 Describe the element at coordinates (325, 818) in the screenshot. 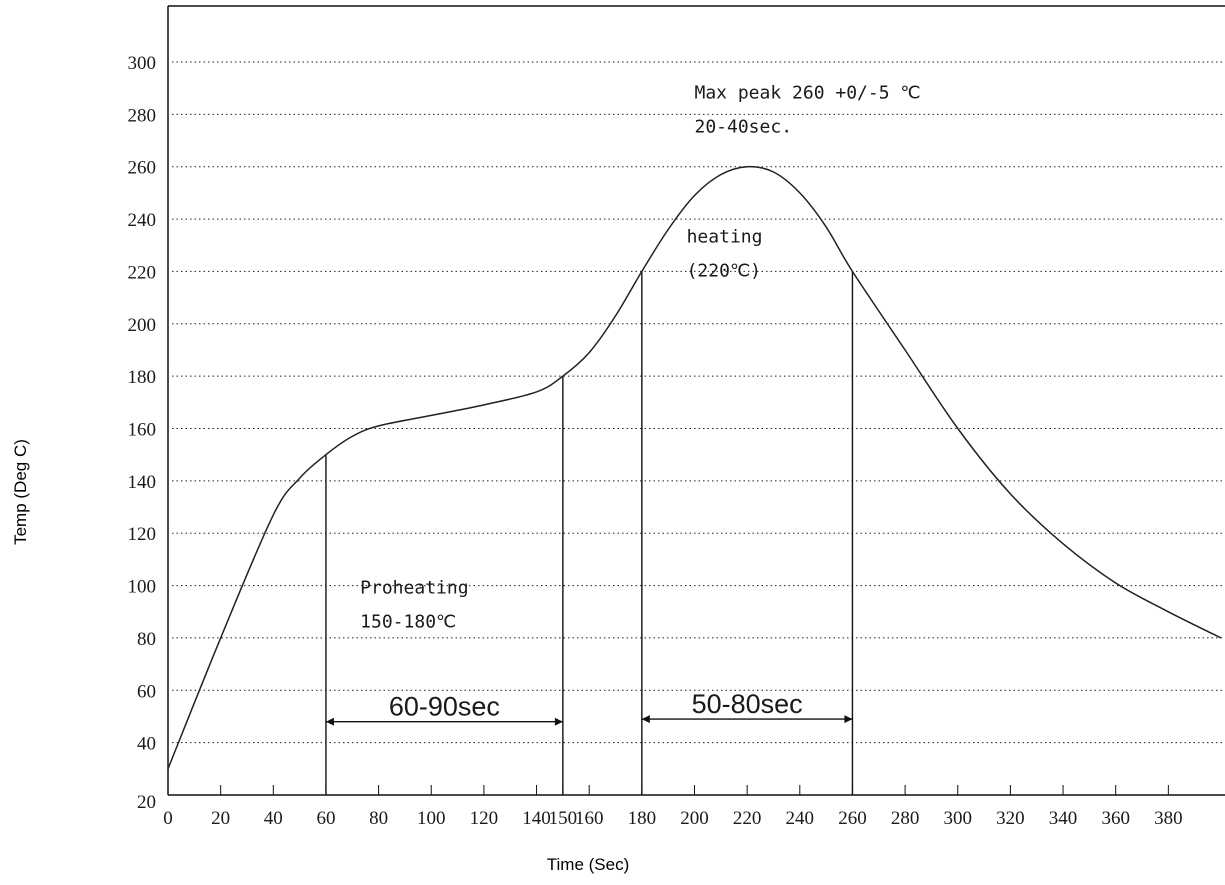

I see `x-tick-label-60: 60` at that location.